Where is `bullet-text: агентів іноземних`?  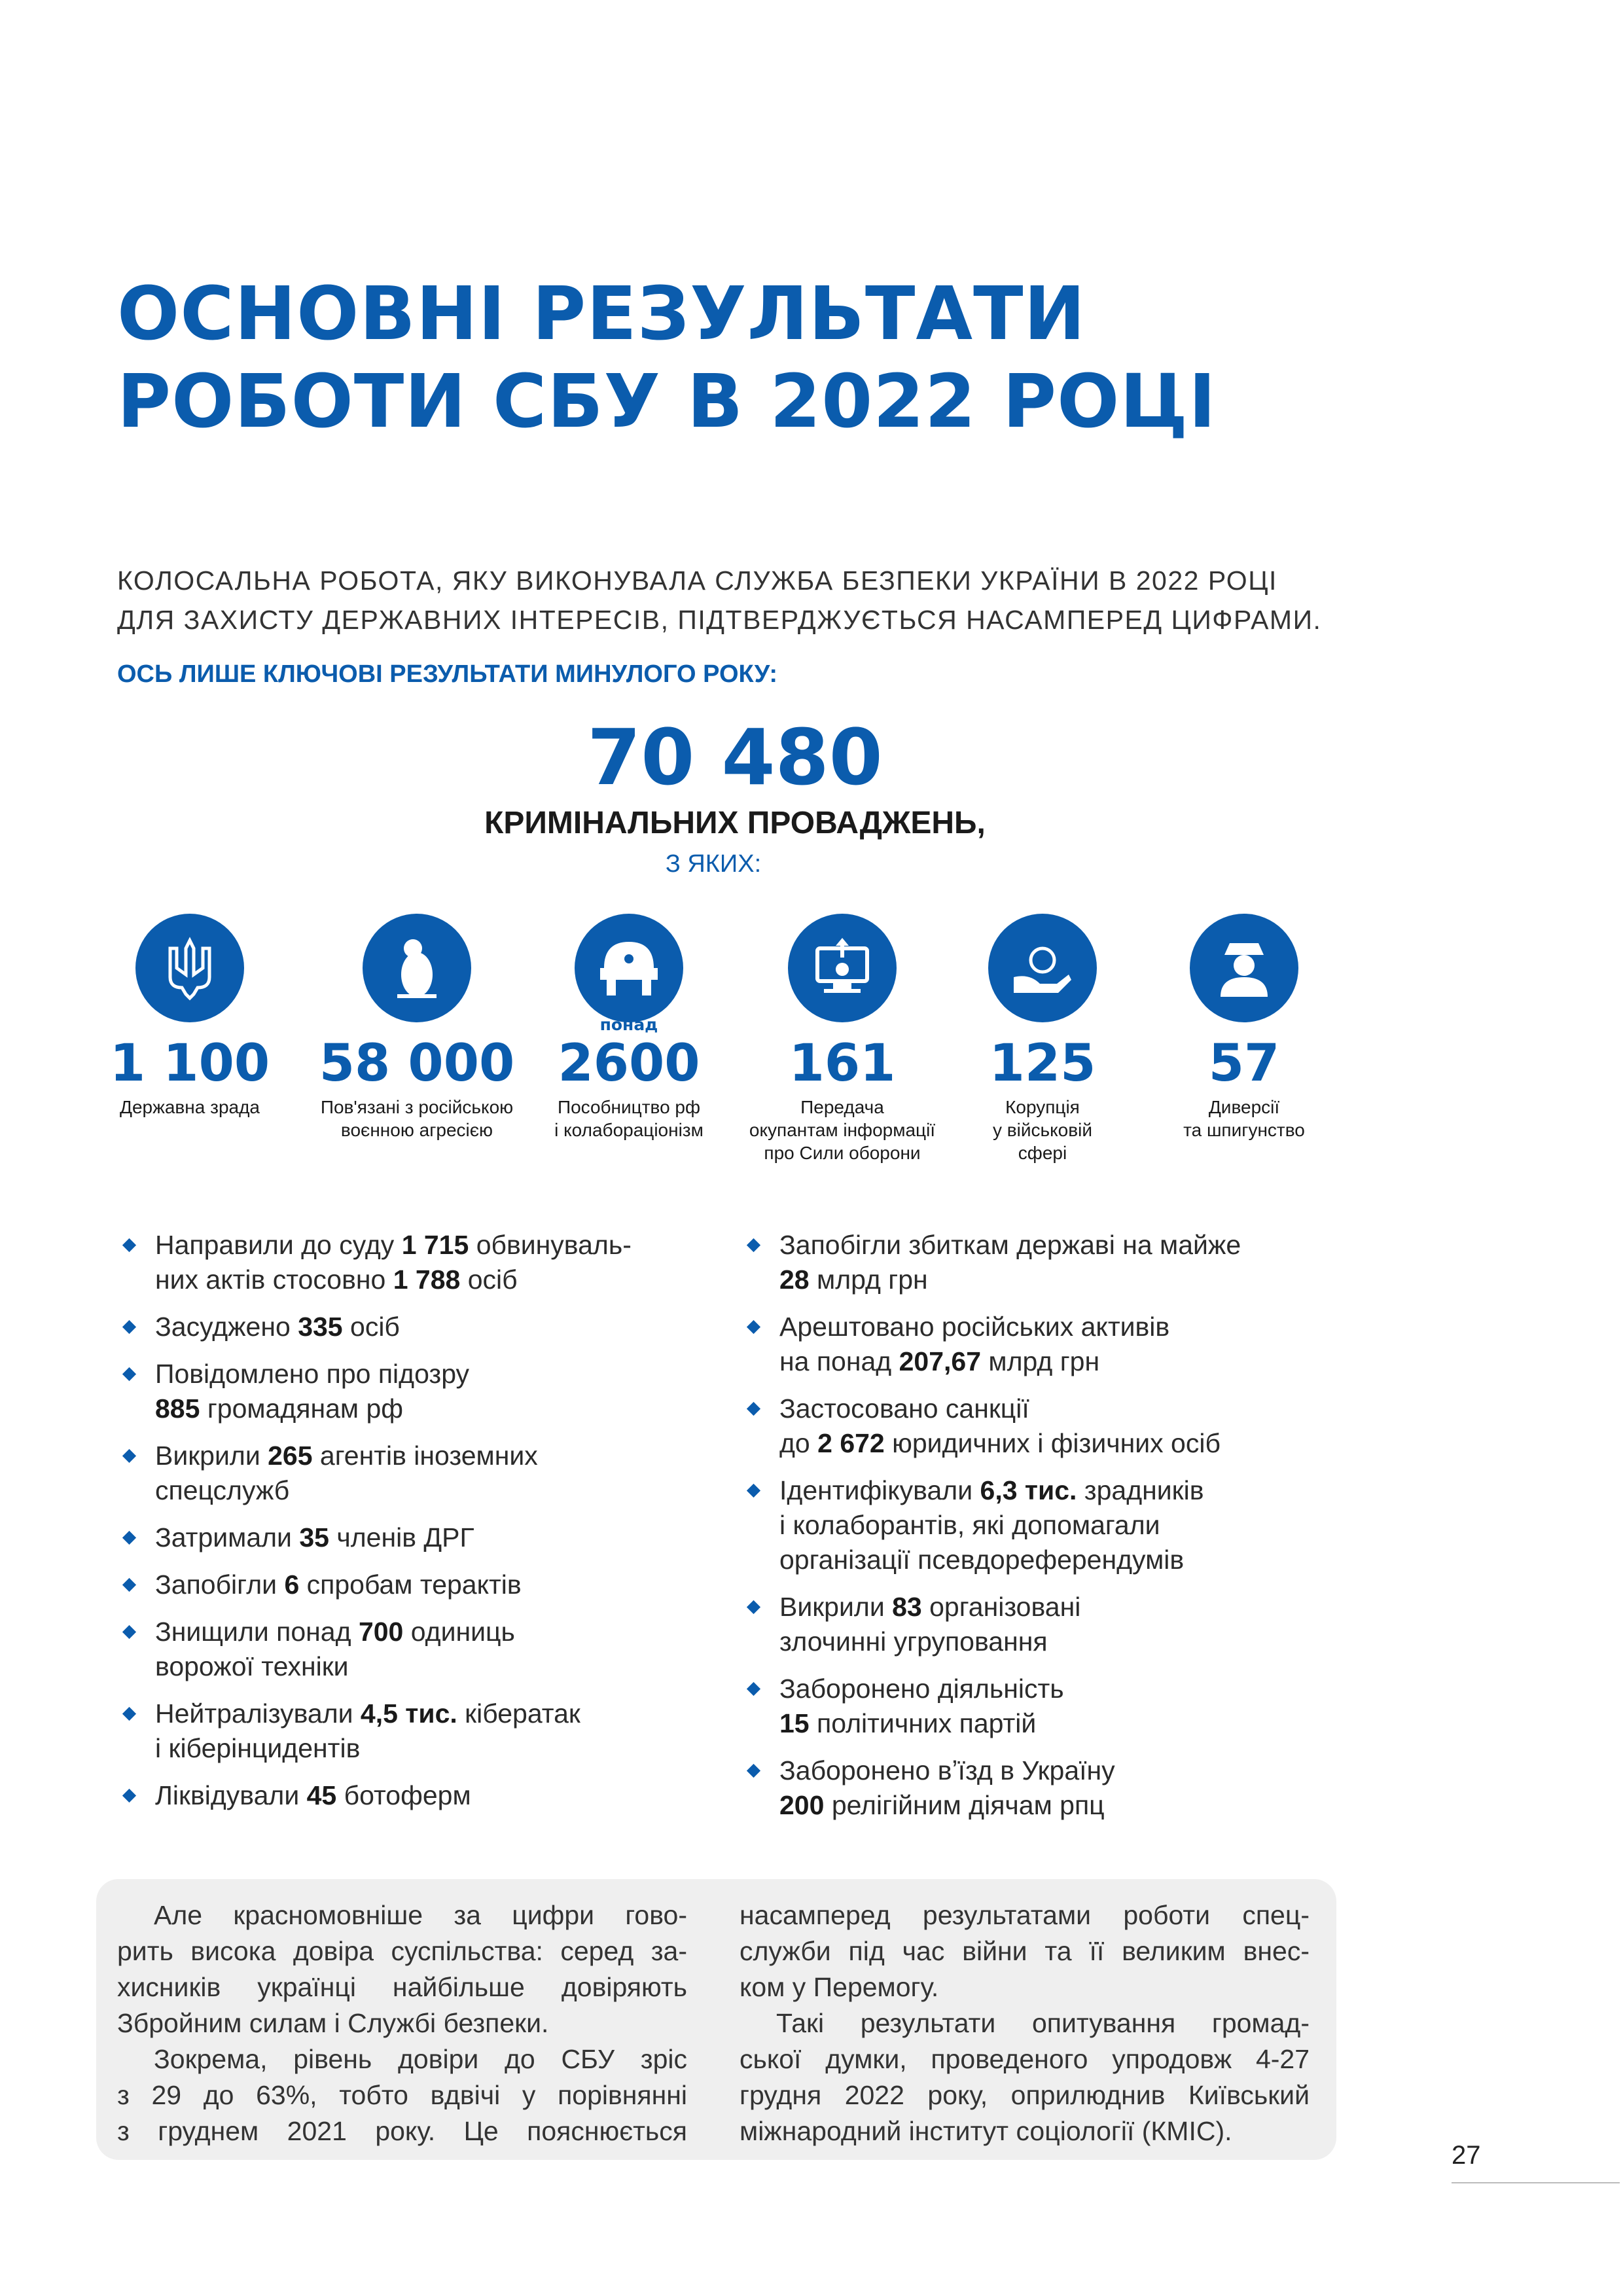 bullet-text: агентів іноземних is located at coordinates (425, 1456).